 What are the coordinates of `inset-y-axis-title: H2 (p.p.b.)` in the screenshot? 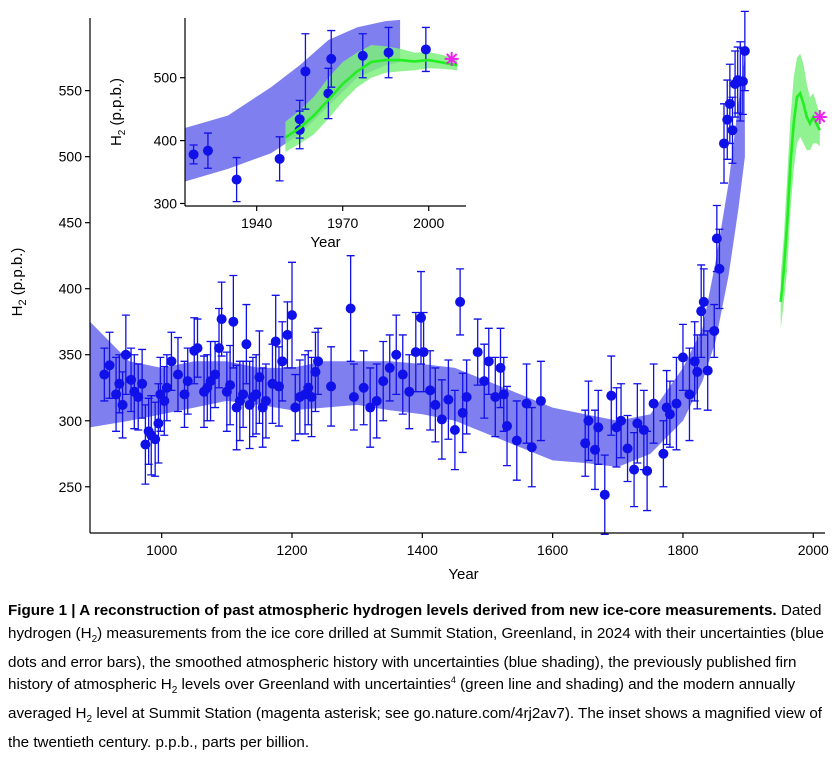 It's located at (118, 112).